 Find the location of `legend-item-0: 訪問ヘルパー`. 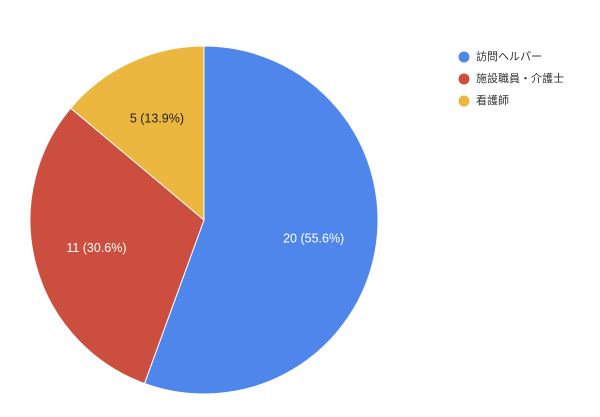

legend-item-0: 訪問ヘルパー is located at coordinates (500, 56).